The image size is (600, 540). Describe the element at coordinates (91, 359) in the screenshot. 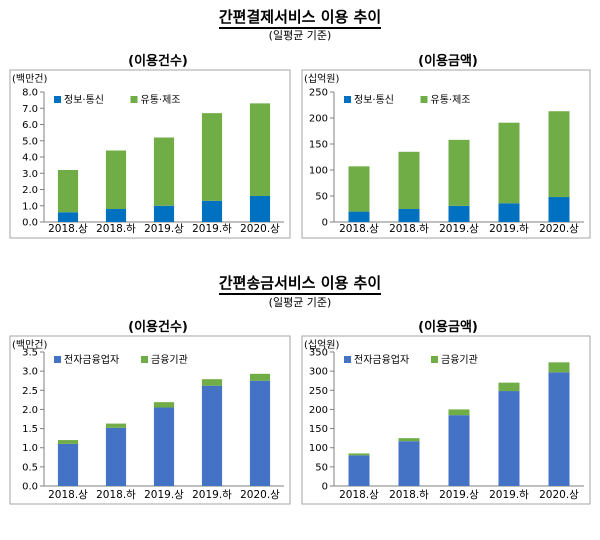

I see `remittance-count-legend-label: 전자금융업자` at that location.